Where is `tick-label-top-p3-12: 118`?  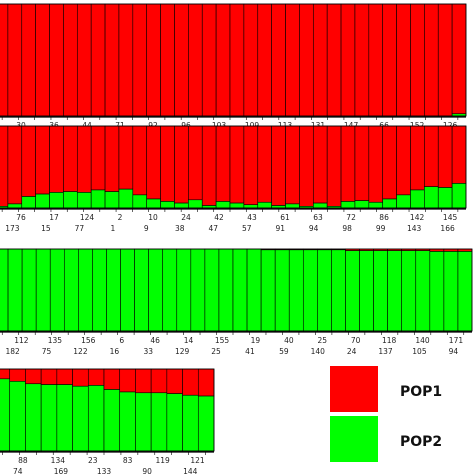 tick-label-top-p3-12: 118 is located at coordinates (389, 340).